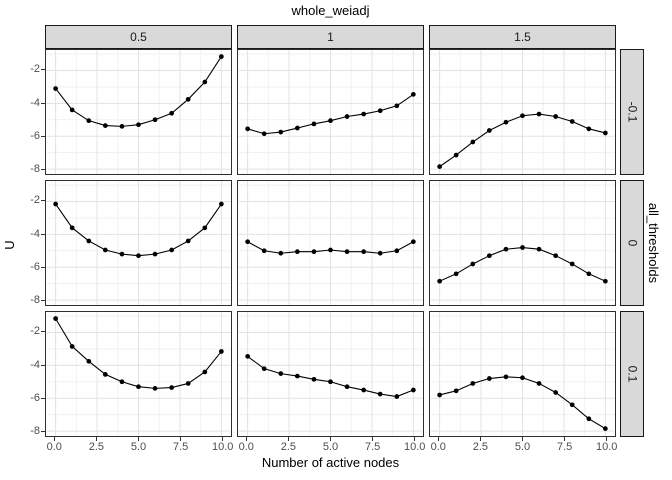 The height and width of the screenshot is (480, 672). I want to click on x-tick-label: 10.0, so click(223, 447).